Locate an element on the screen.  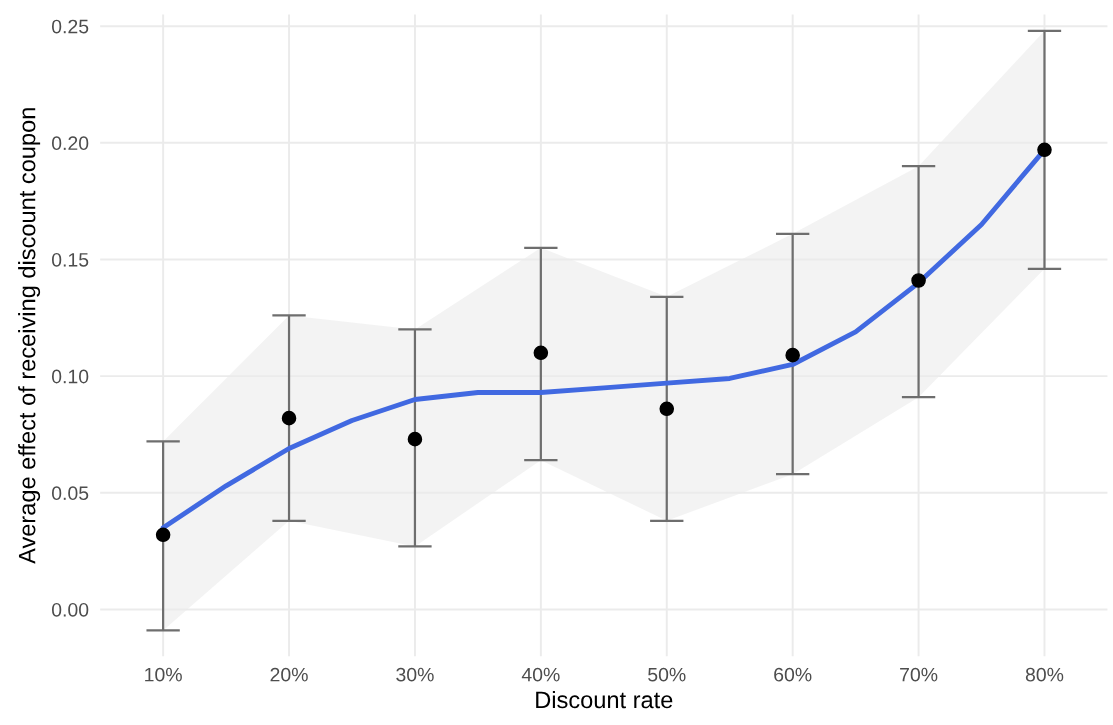
x-tick-label: 10% is located at coordinates (163, 674).